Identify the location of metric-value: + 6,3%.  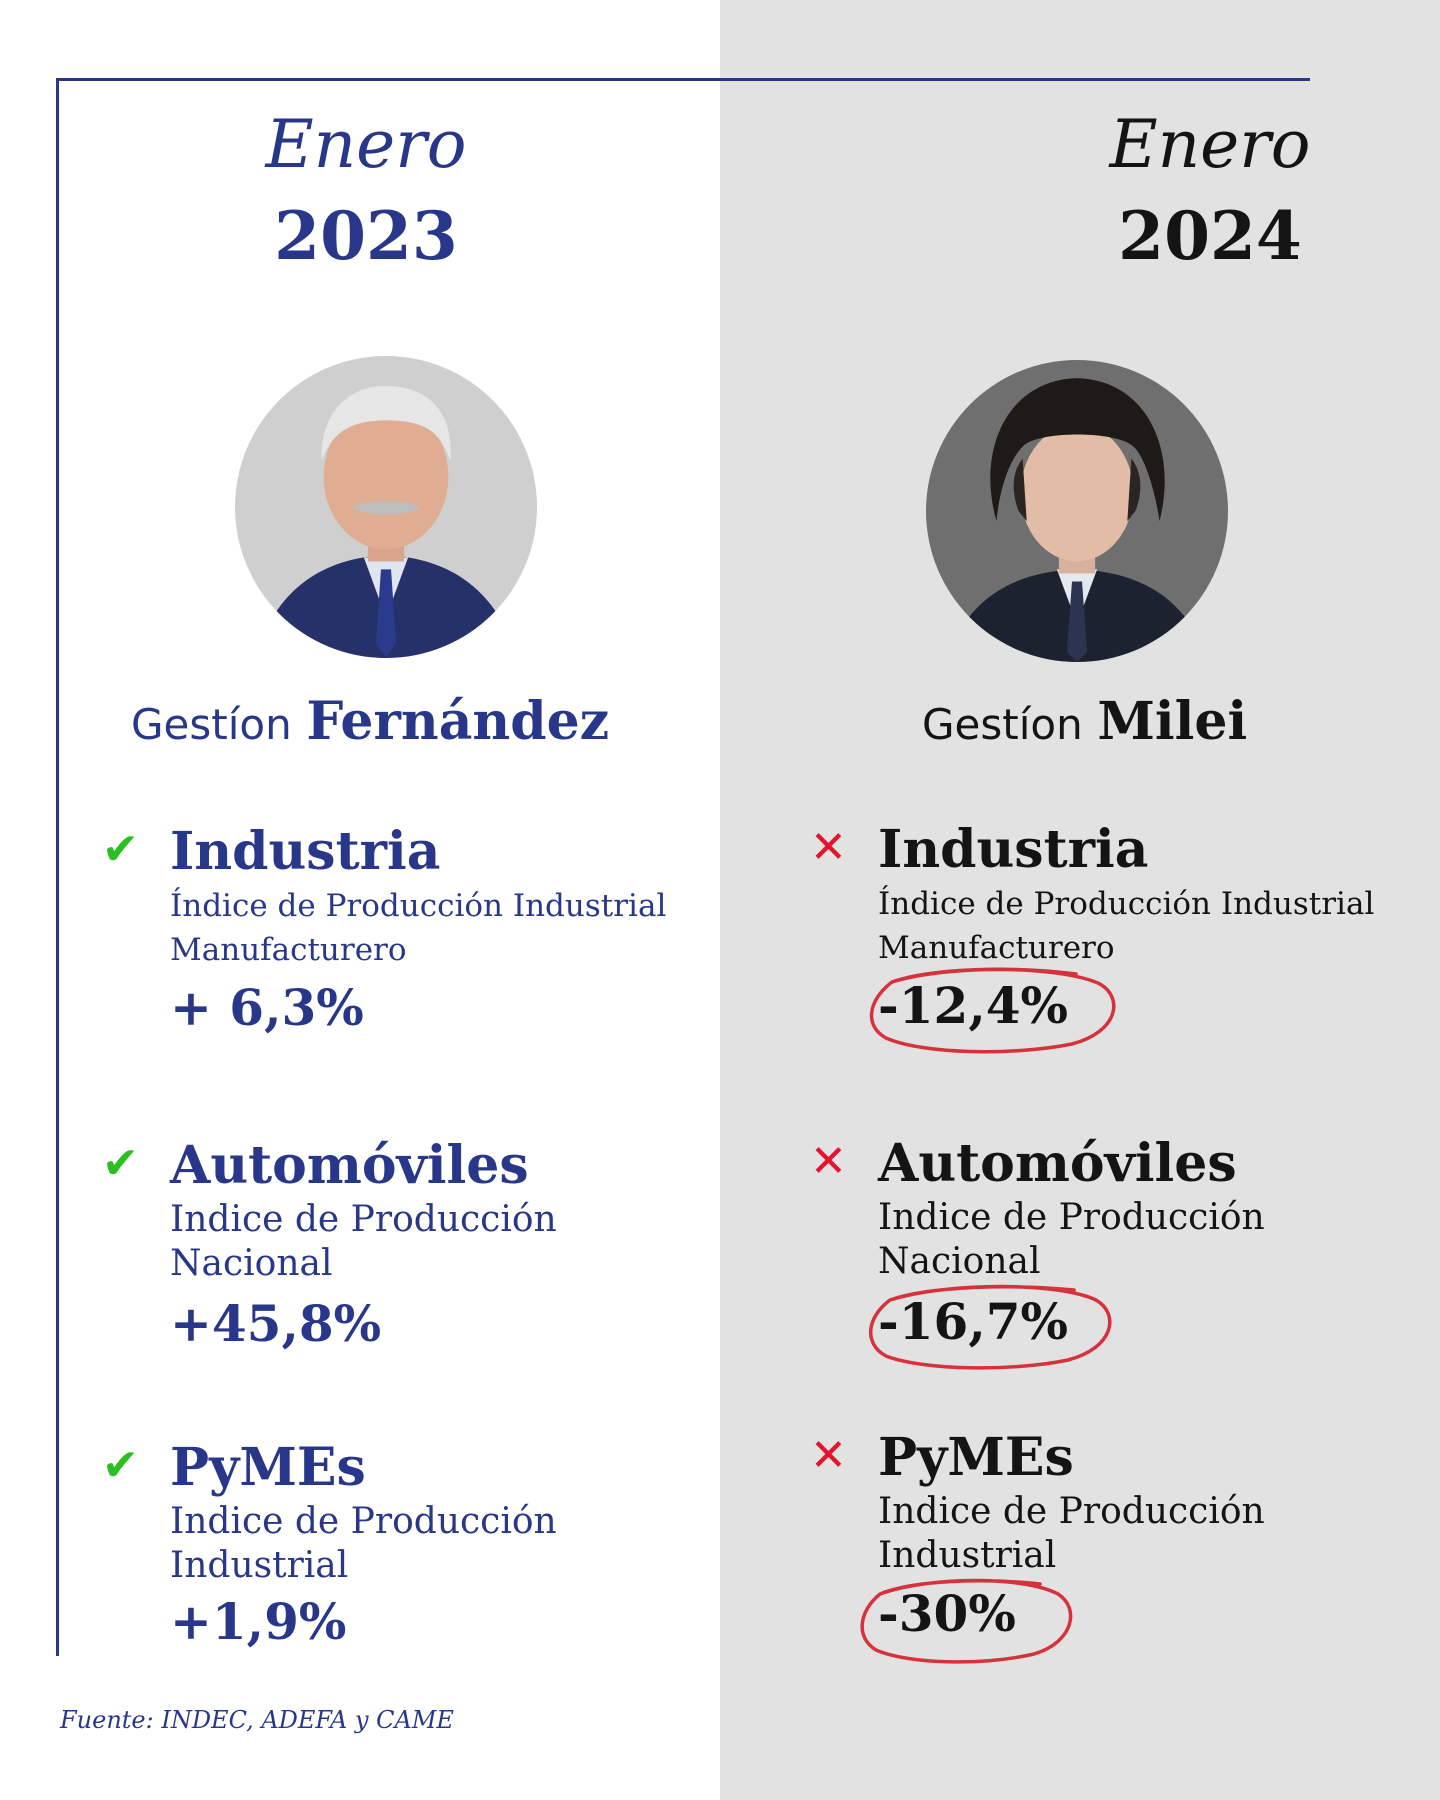
(267, 1007).